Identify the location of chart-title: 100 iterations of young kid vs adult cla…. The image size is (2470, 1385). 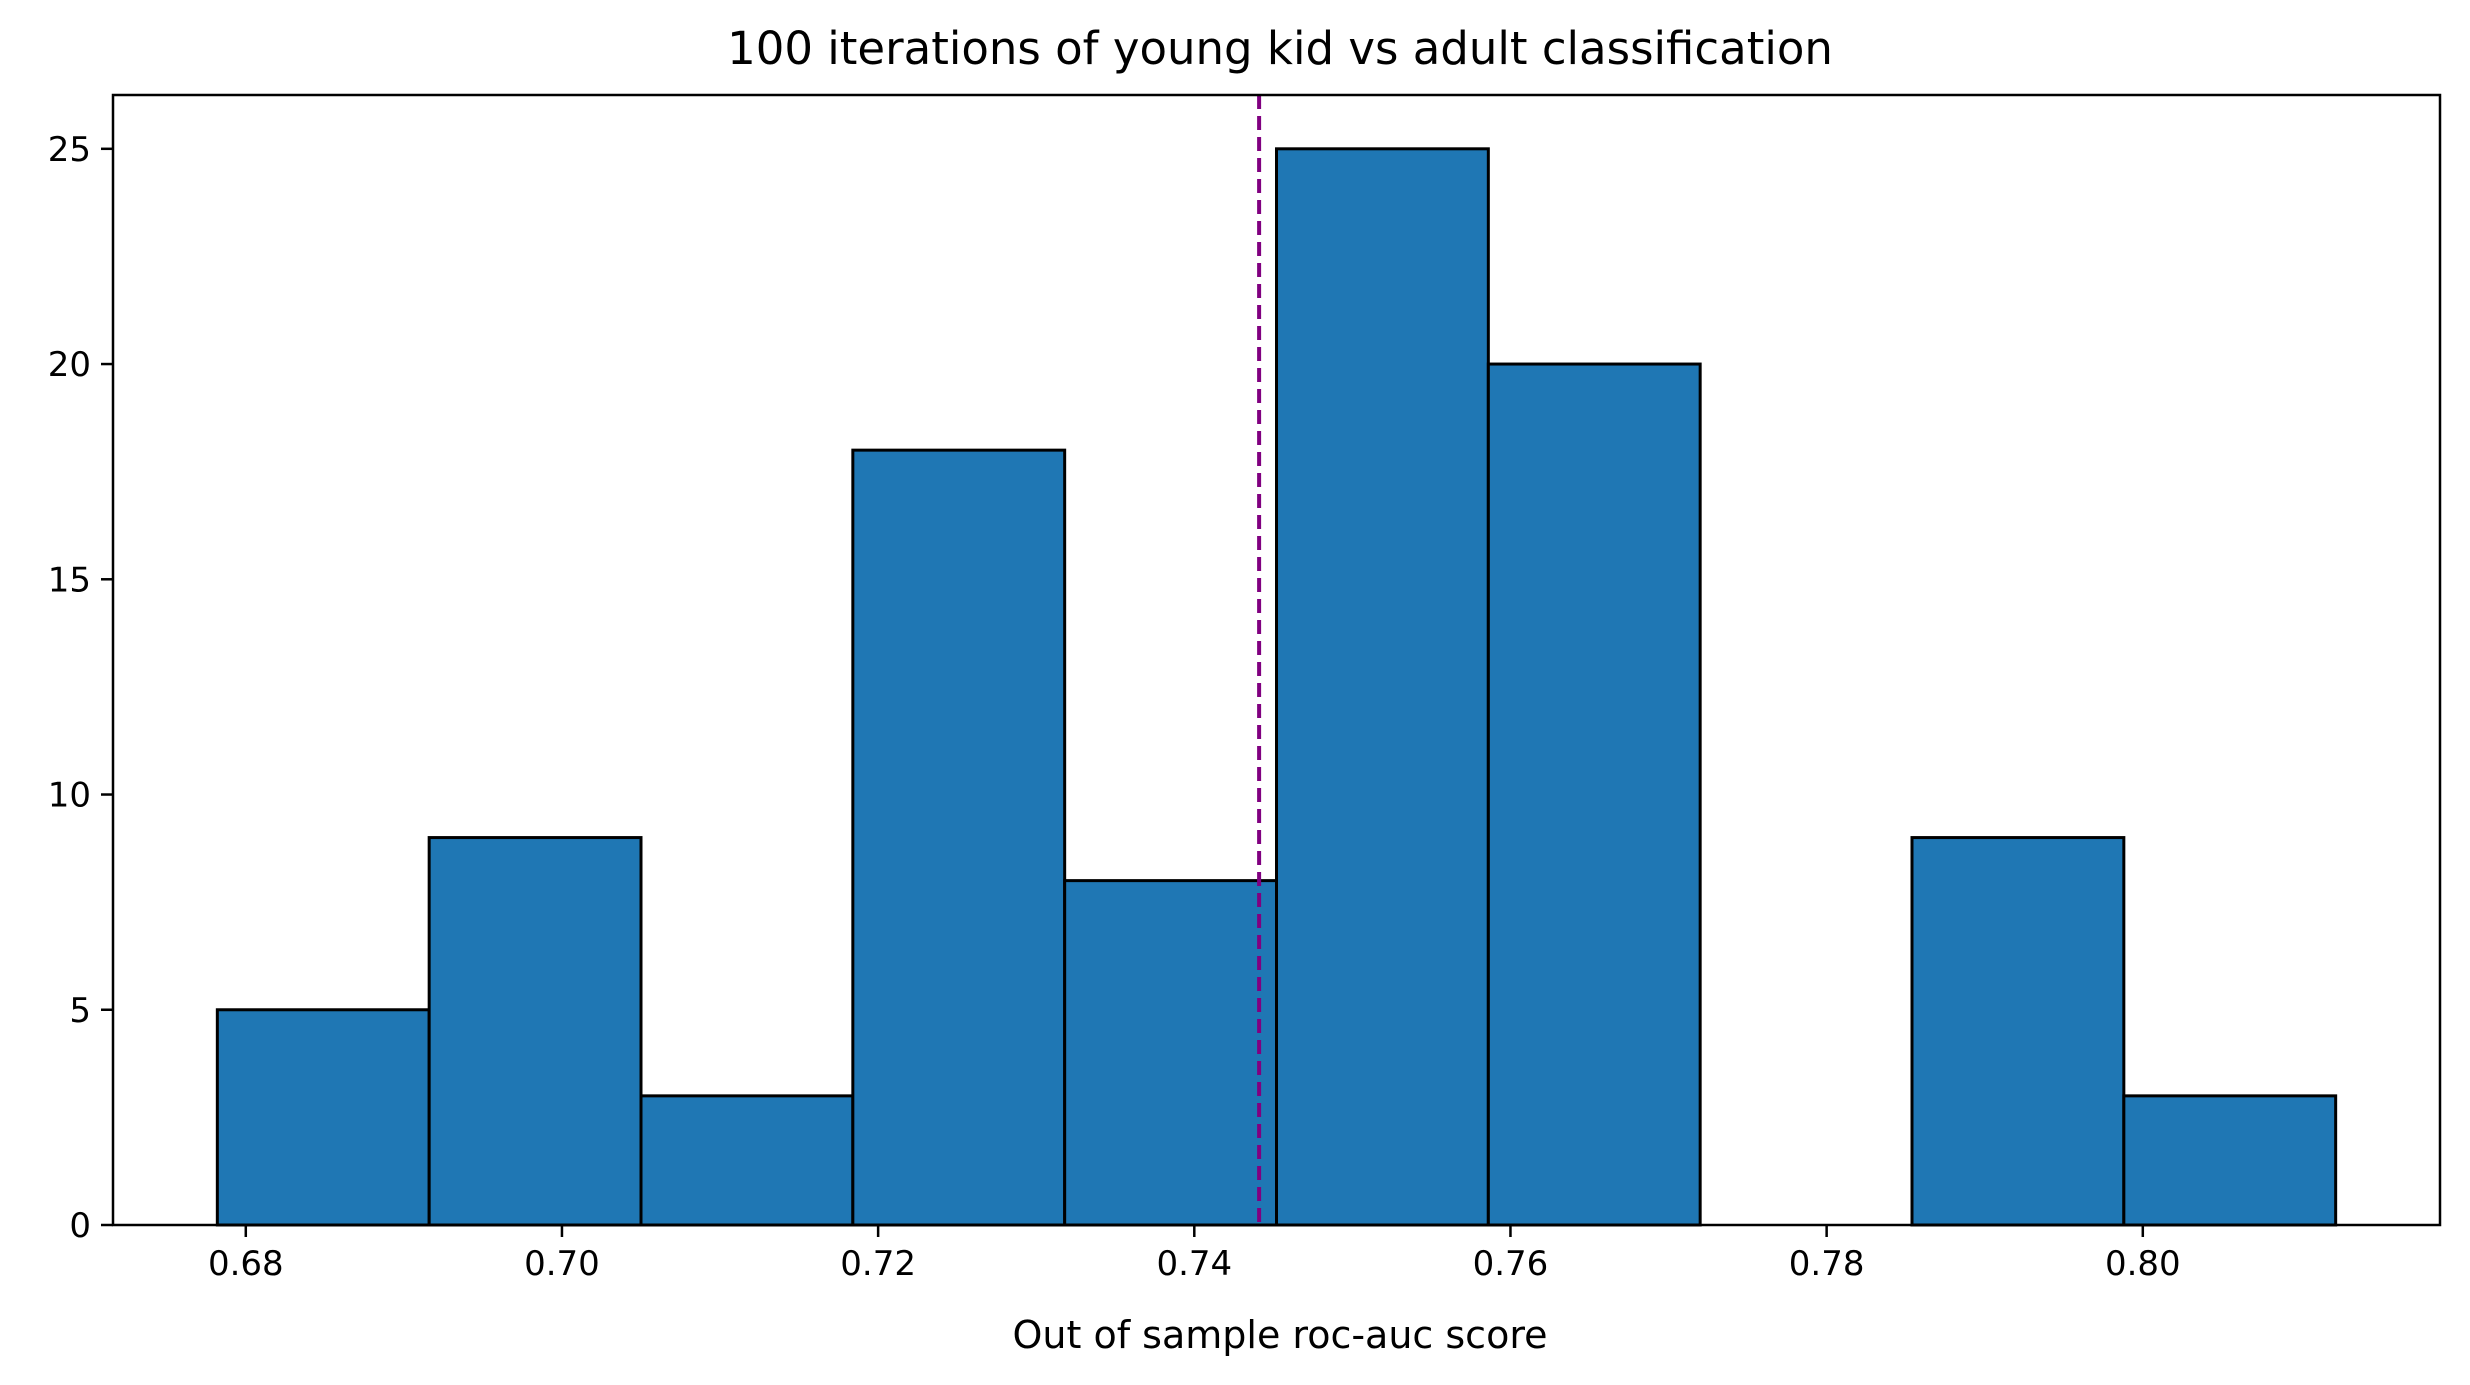
(1280, 48).